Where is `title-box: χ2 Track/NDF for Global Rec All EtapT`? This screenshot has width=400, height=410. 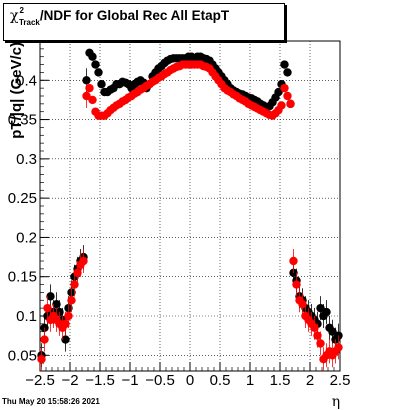
title-box: χ2 Track/NDF for Global Rec All EtapT is located at coordinates (144, 22).